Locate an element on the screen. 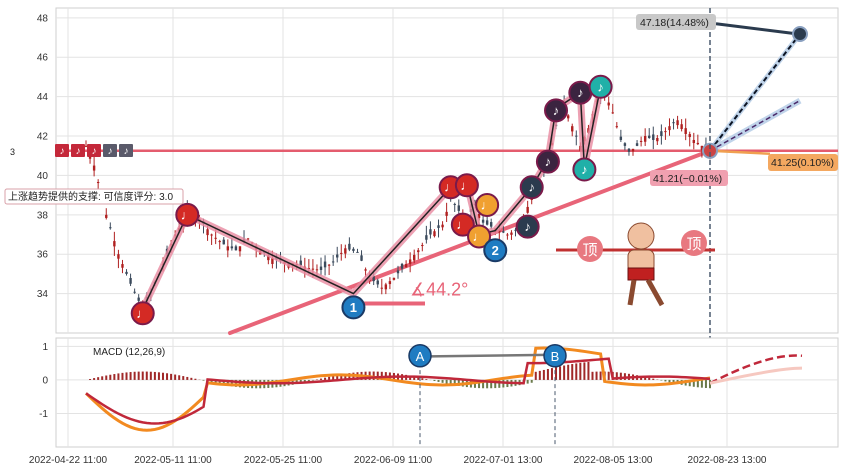 The height and width of the screenshot is (471, 844). legend-icon-glyph-2: ♪ is located at coordinates (94, 151).